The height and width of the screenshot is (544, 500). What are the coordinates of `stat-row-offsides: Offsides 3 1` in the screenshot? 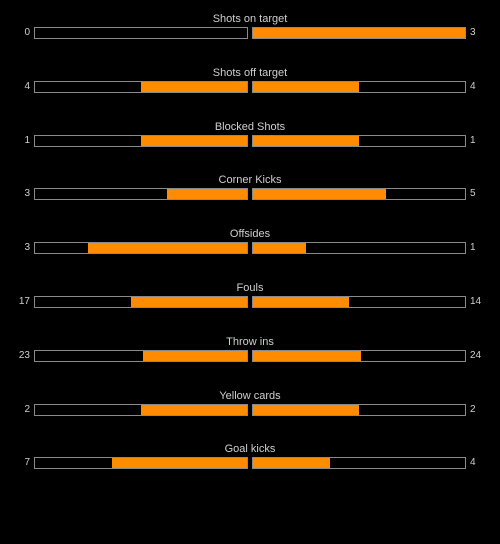 It's located at (250, 248).